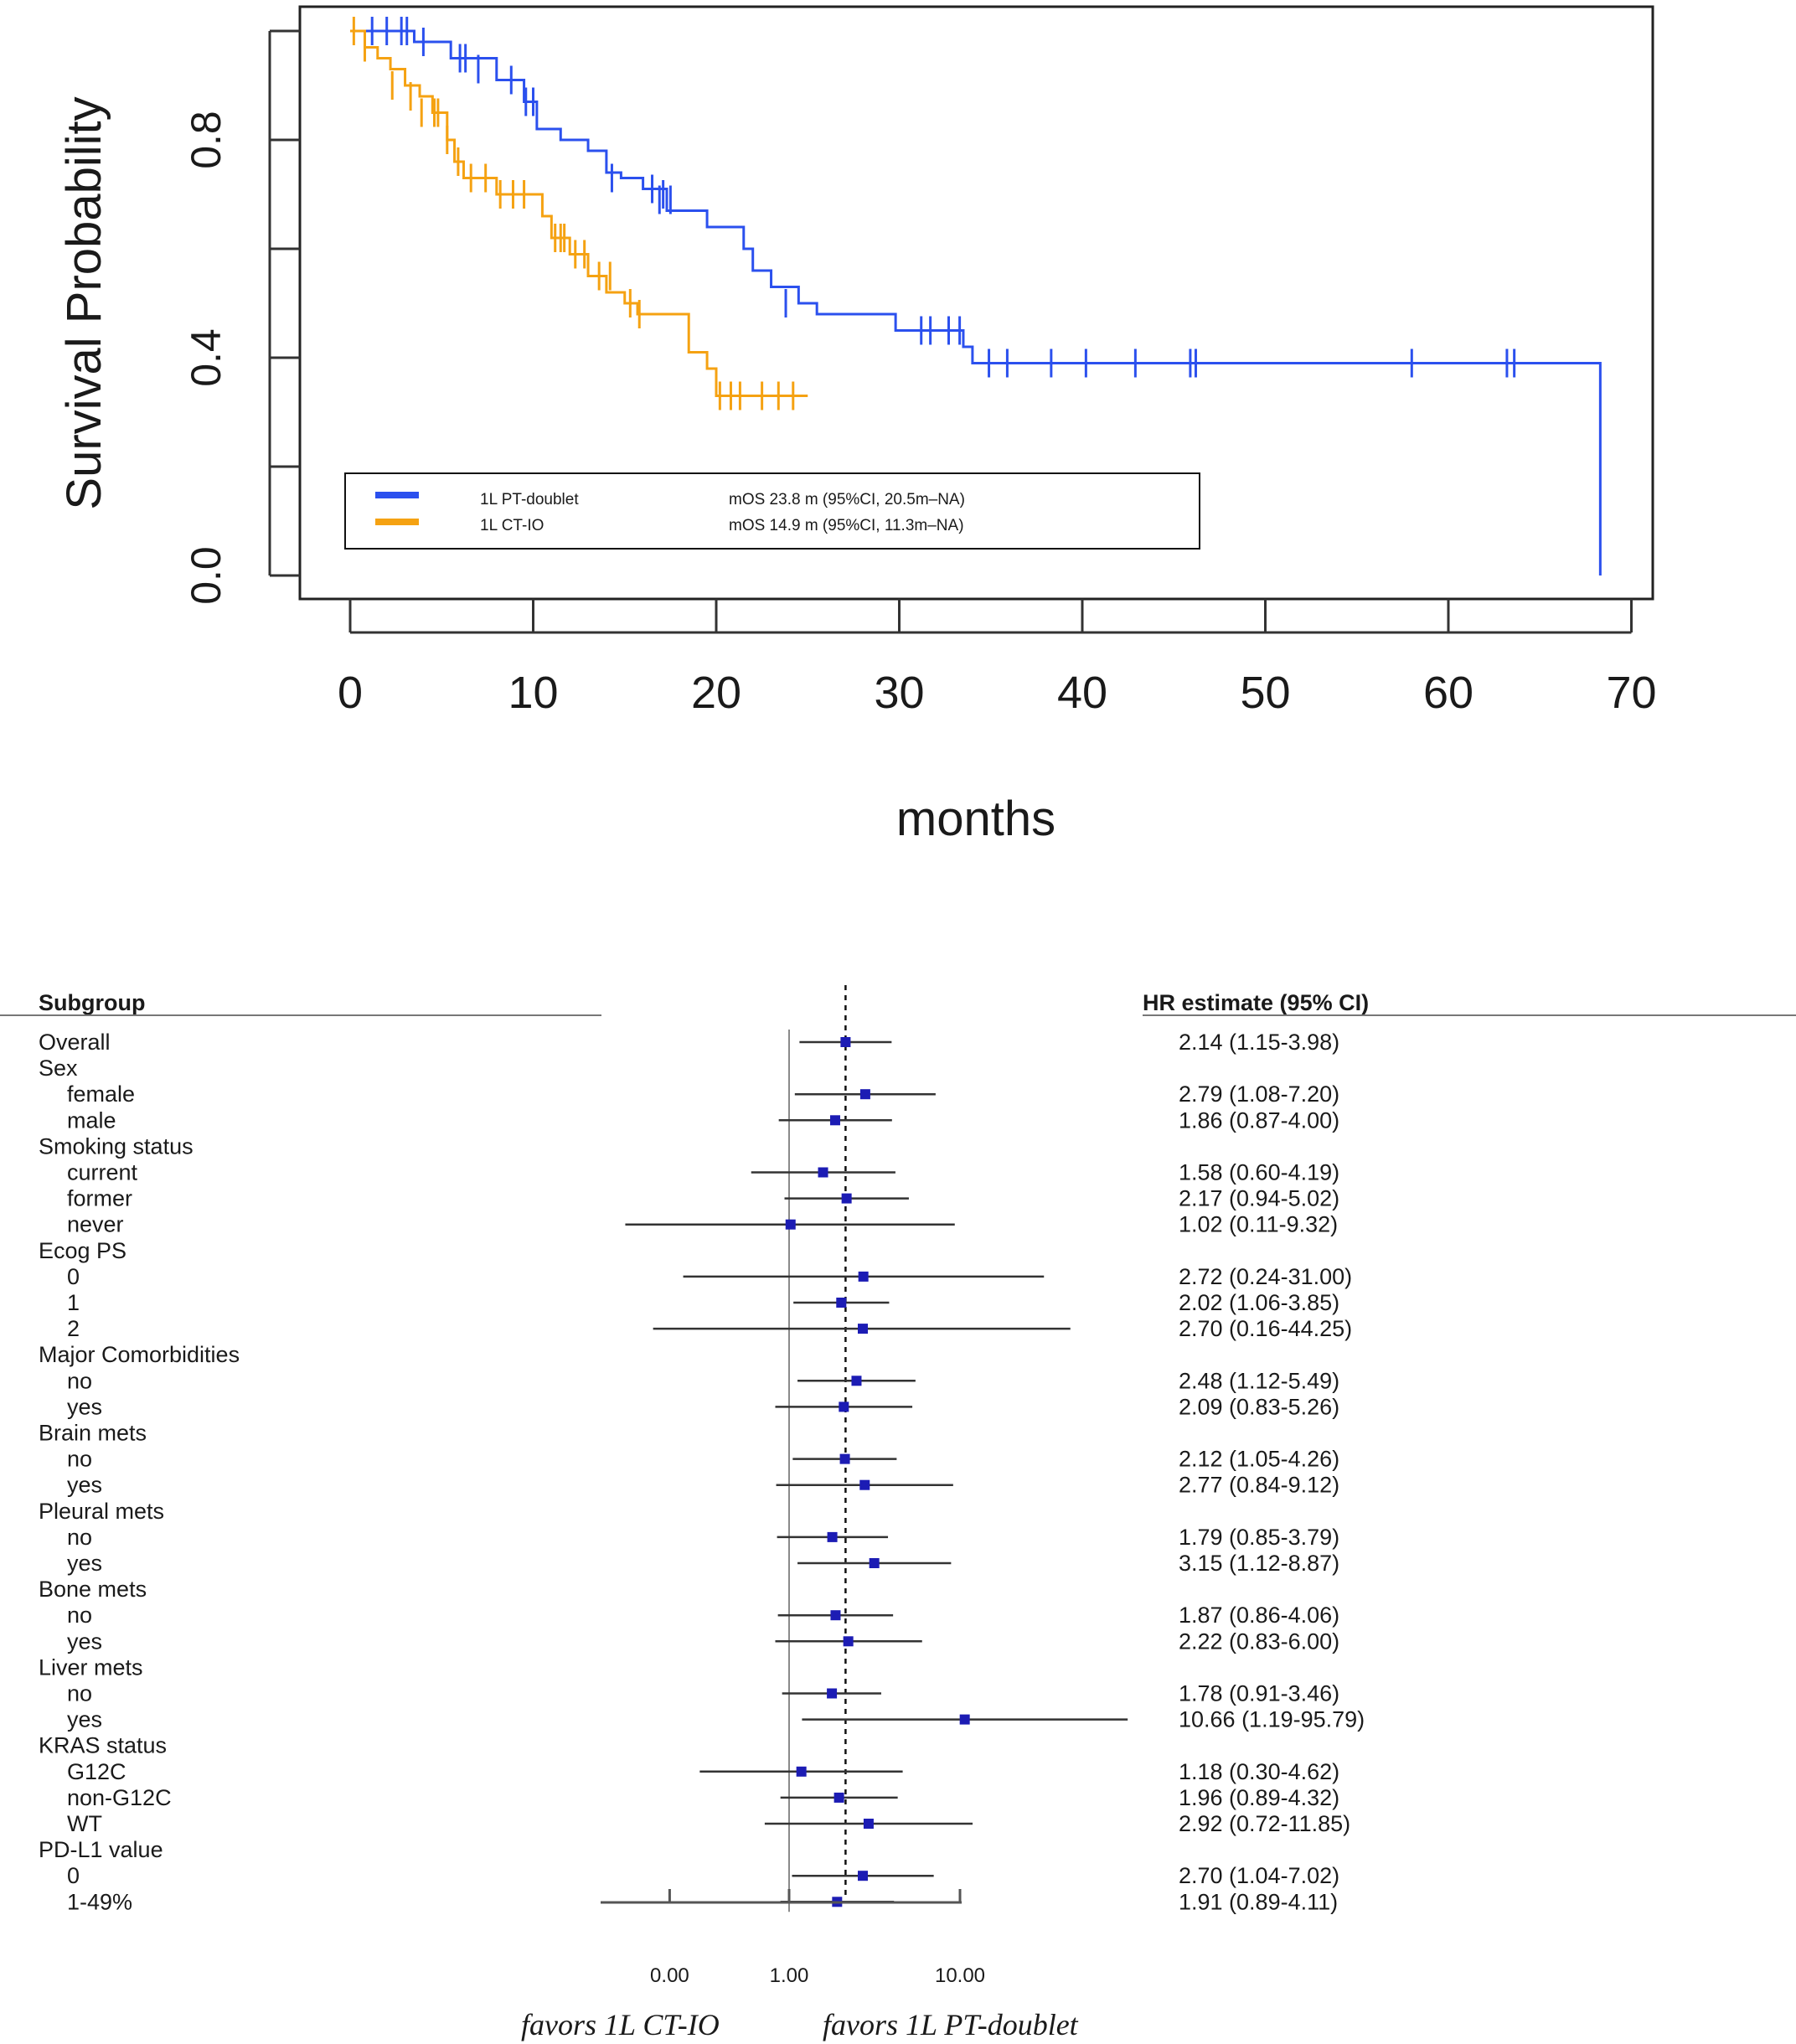  What do you see at coordinates (95, 1224) in the screenshot?
I see `forest-row-label: never` at bounding box center [95, 1224].